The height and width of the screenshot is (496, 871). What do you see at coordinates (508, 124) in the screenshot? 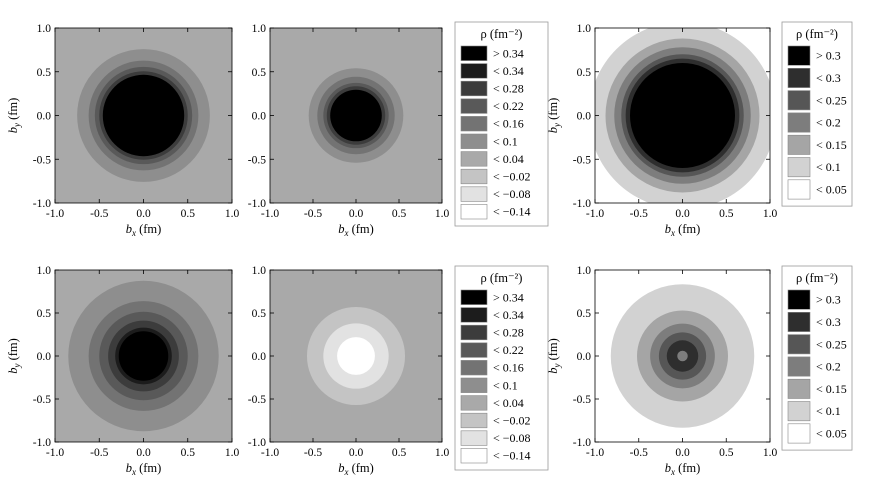
I see `legend-label: < 0.16` at bounding box center [508, 124].